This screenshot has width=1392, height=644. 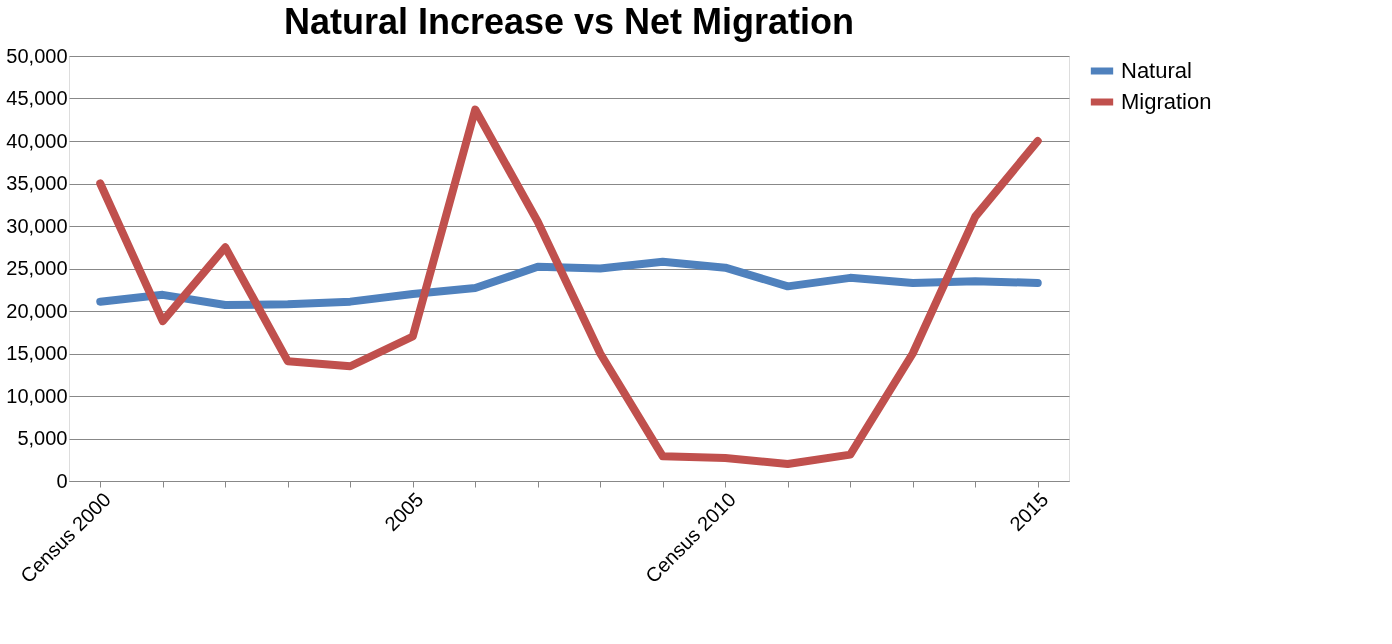 What do you see at coordinates (37, 310) in the screenshot?
I see `y-tick-label: 20,000` at bounding box center [37, 310].